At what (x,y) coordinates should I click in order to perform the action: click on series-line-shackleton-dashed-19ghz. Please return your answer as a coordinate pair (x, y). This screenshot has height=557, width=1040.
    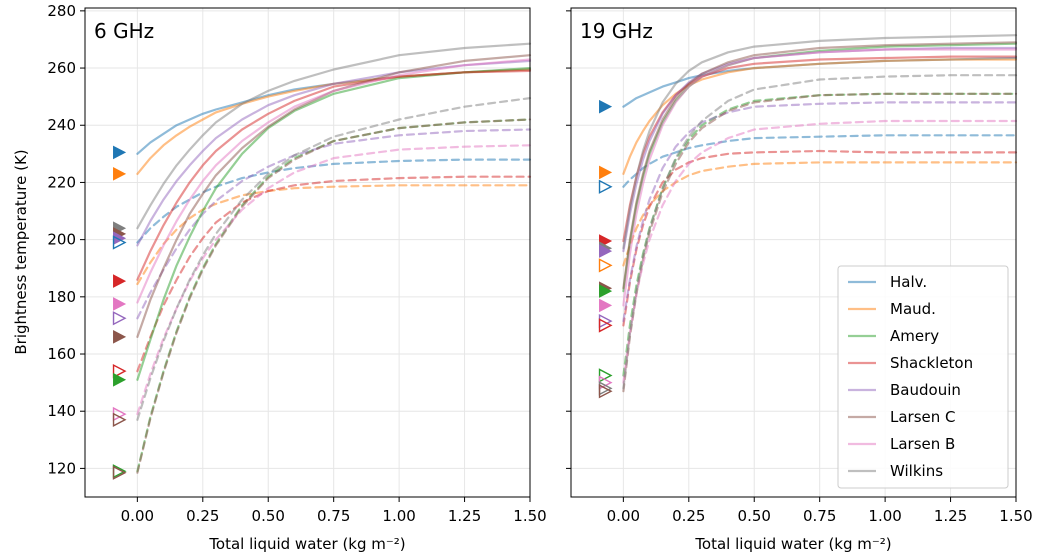
    Looking at the image, I should click on (820, 238).